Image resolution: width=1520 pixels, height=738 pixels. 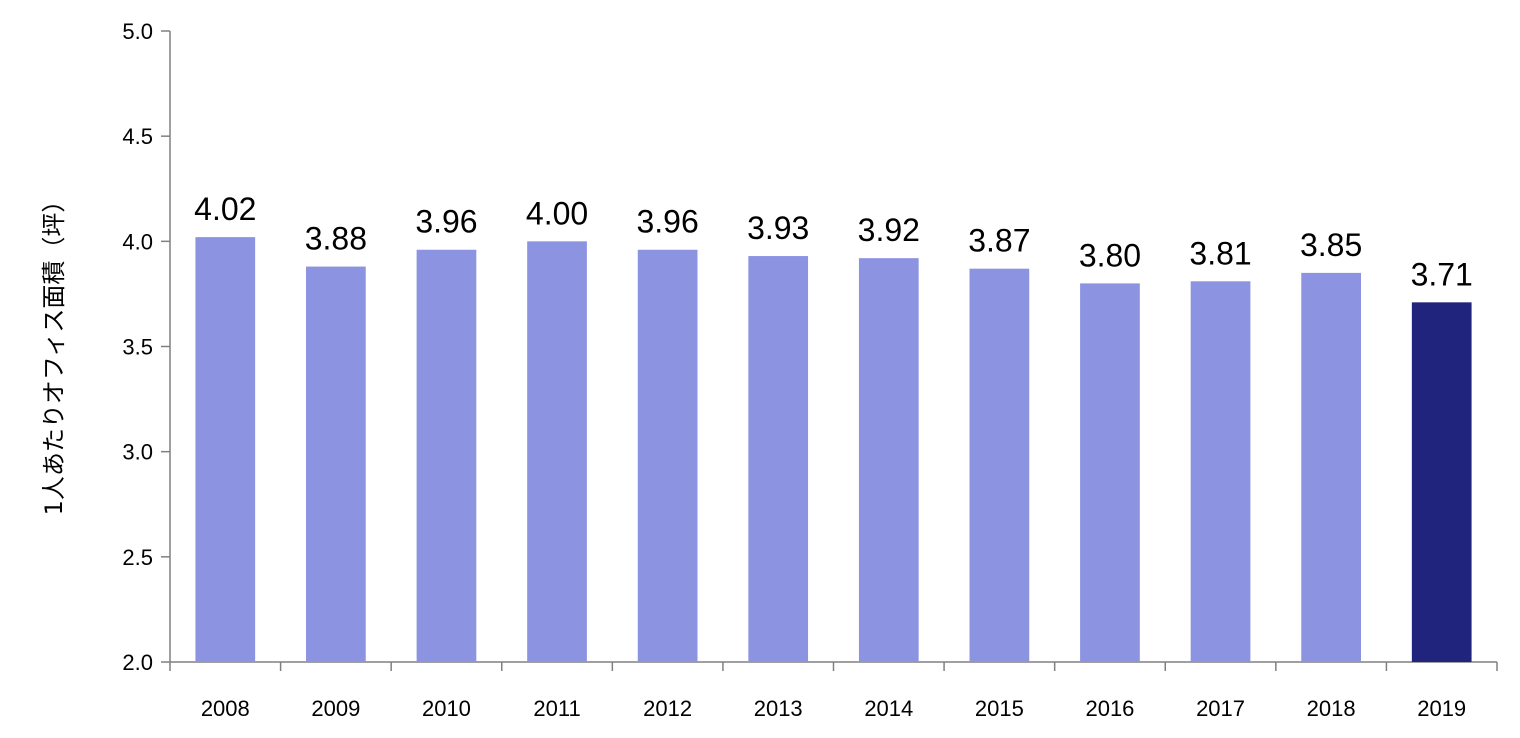 I want to click on y-tick-label: 2.0, so click(x=137, y=662).